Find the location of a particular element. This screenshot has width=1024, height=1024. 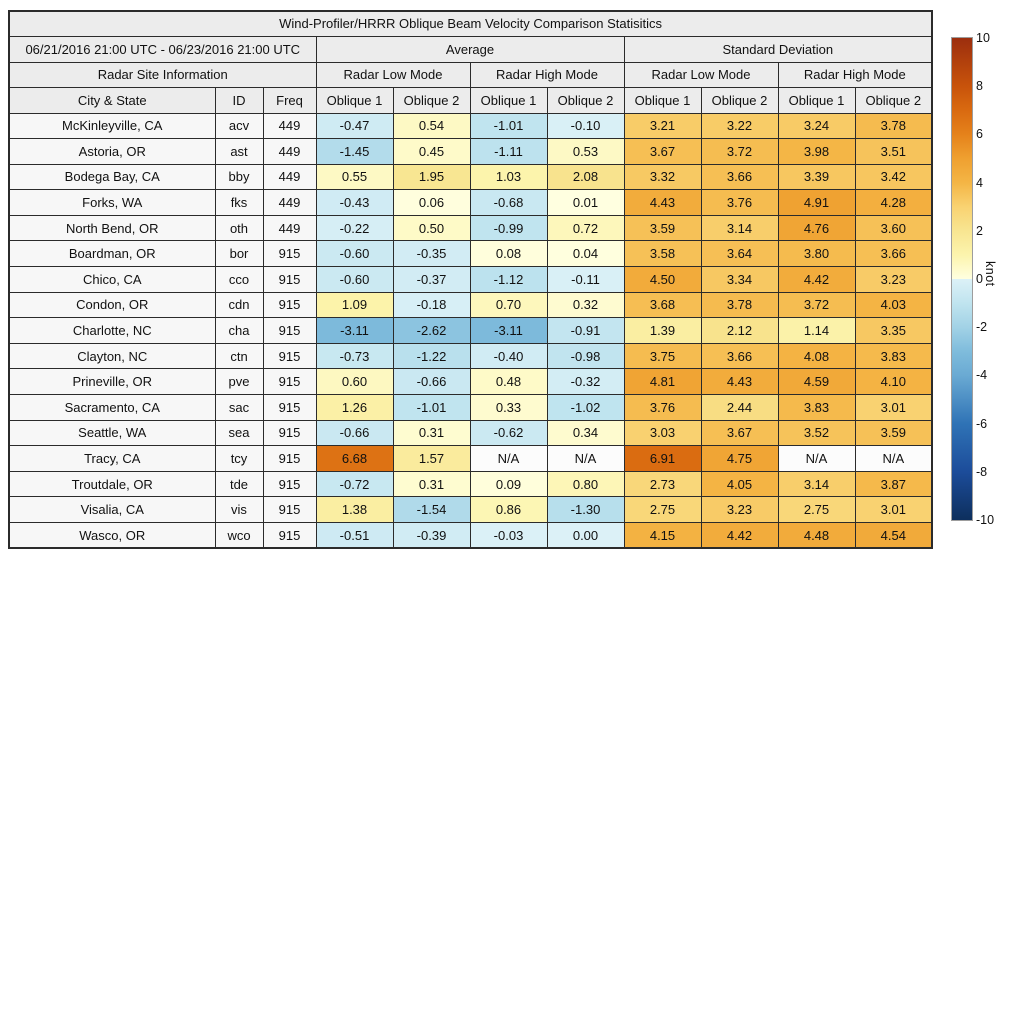

value-cell: -0.98 is located at coordinates (585, 356).